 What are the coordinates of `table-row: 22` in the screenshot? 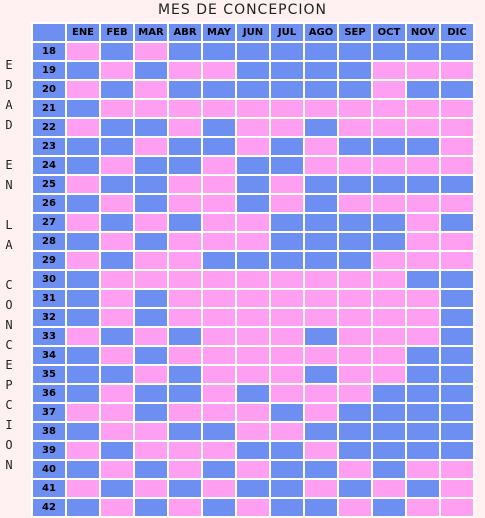 It's located at (253, 127).